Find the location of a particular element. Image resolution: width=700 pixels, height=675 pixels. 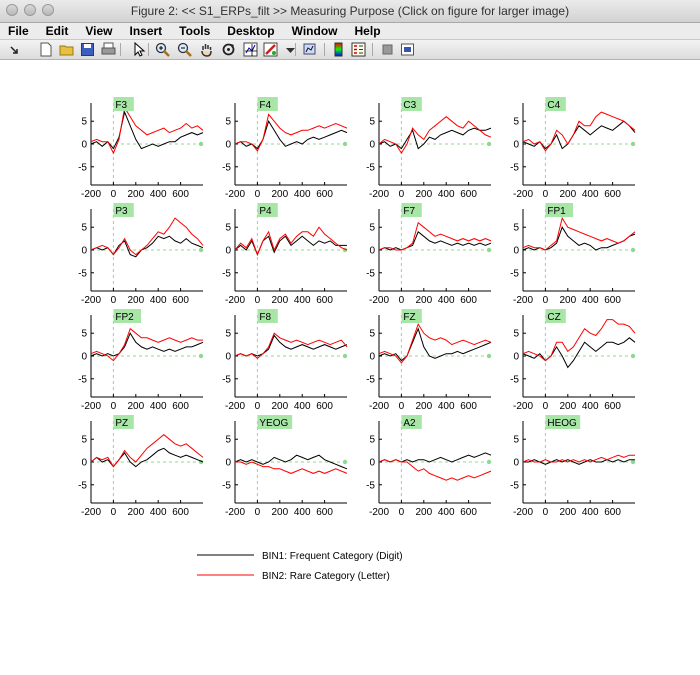

pan-hand-icon is located at coordinates (206, 49).